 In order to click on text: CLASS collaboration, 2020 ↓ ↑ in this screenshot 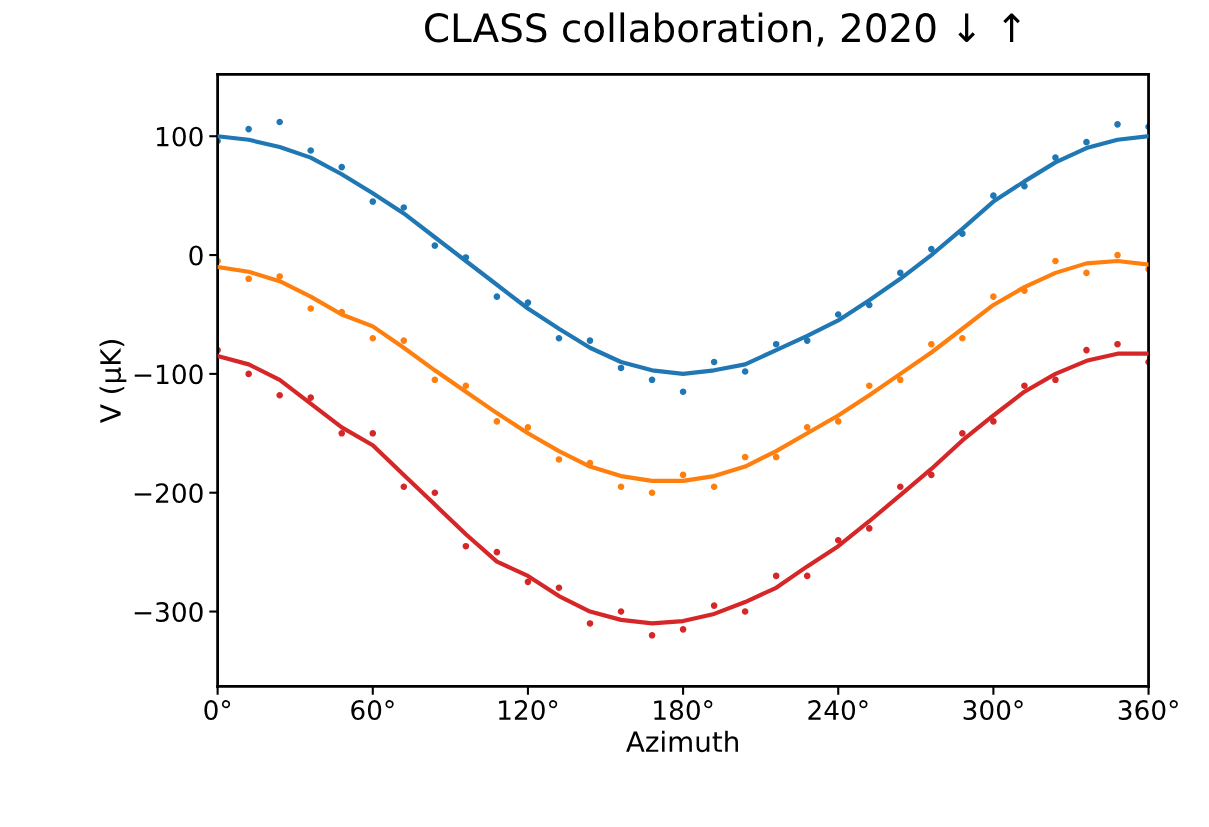, I will do `click(722, 29)`.